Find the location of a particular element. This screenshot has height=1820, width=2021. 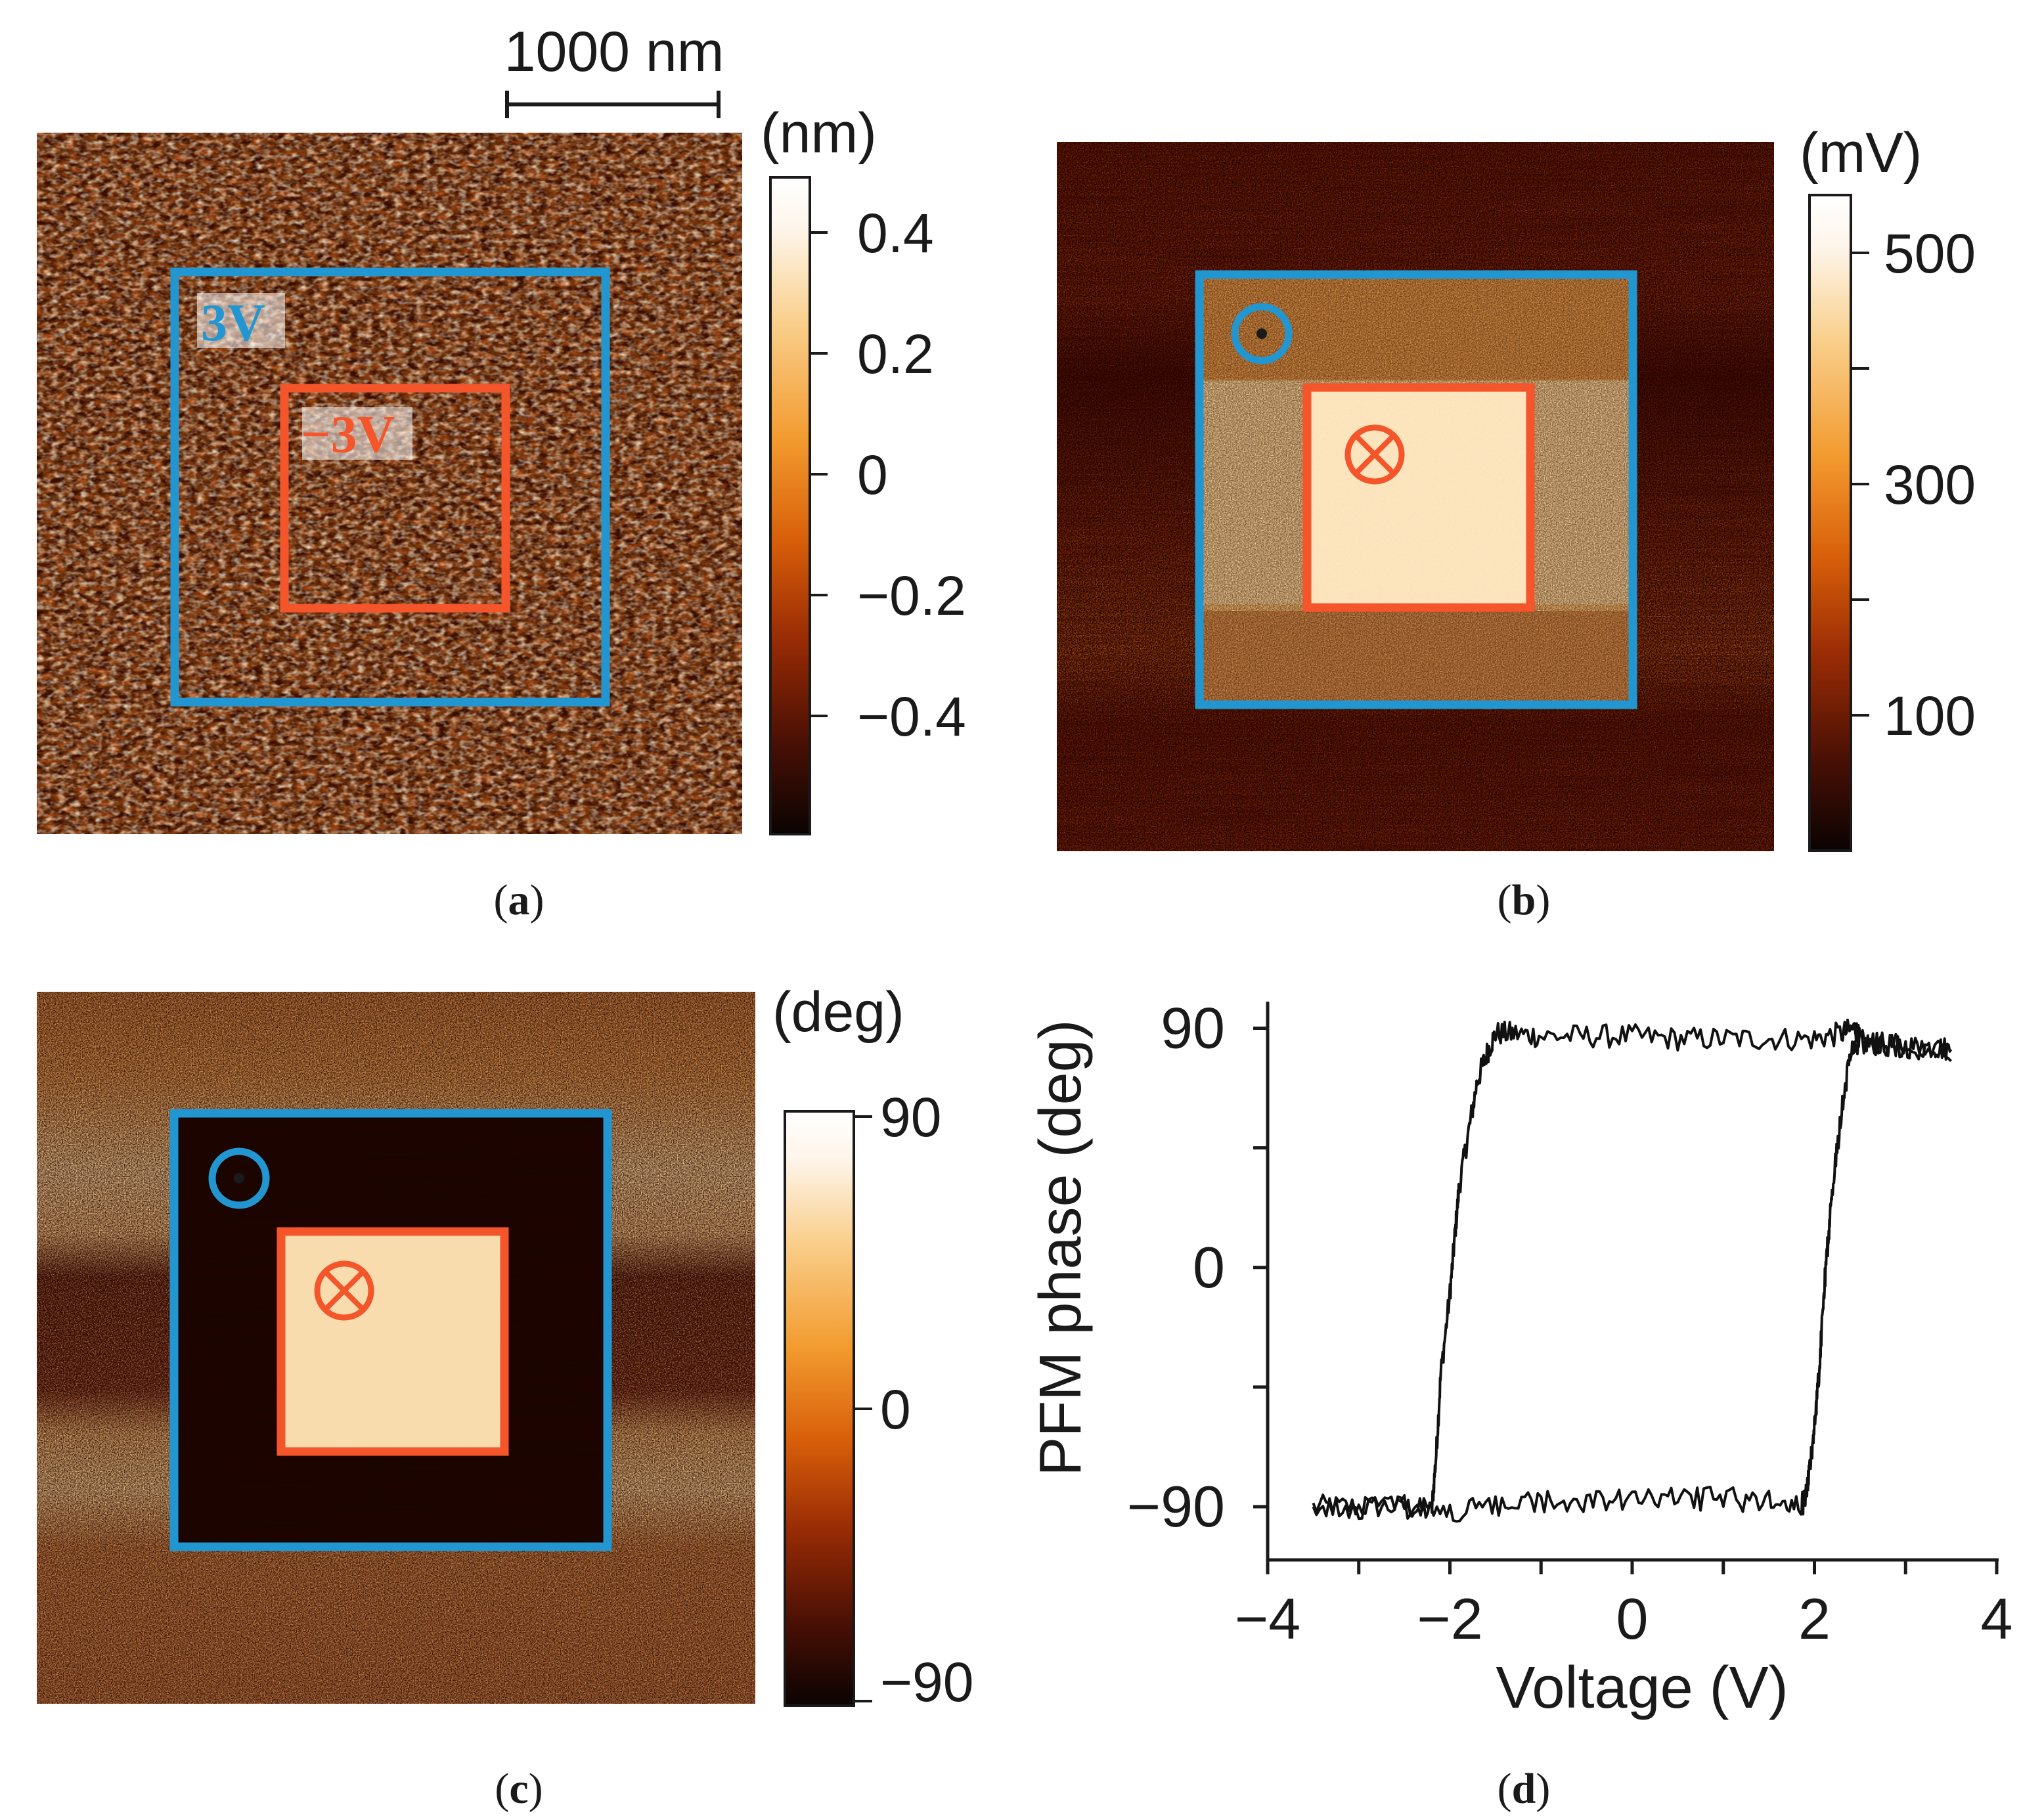

panel-b-inner-box is located at coordinates (1418, 497).